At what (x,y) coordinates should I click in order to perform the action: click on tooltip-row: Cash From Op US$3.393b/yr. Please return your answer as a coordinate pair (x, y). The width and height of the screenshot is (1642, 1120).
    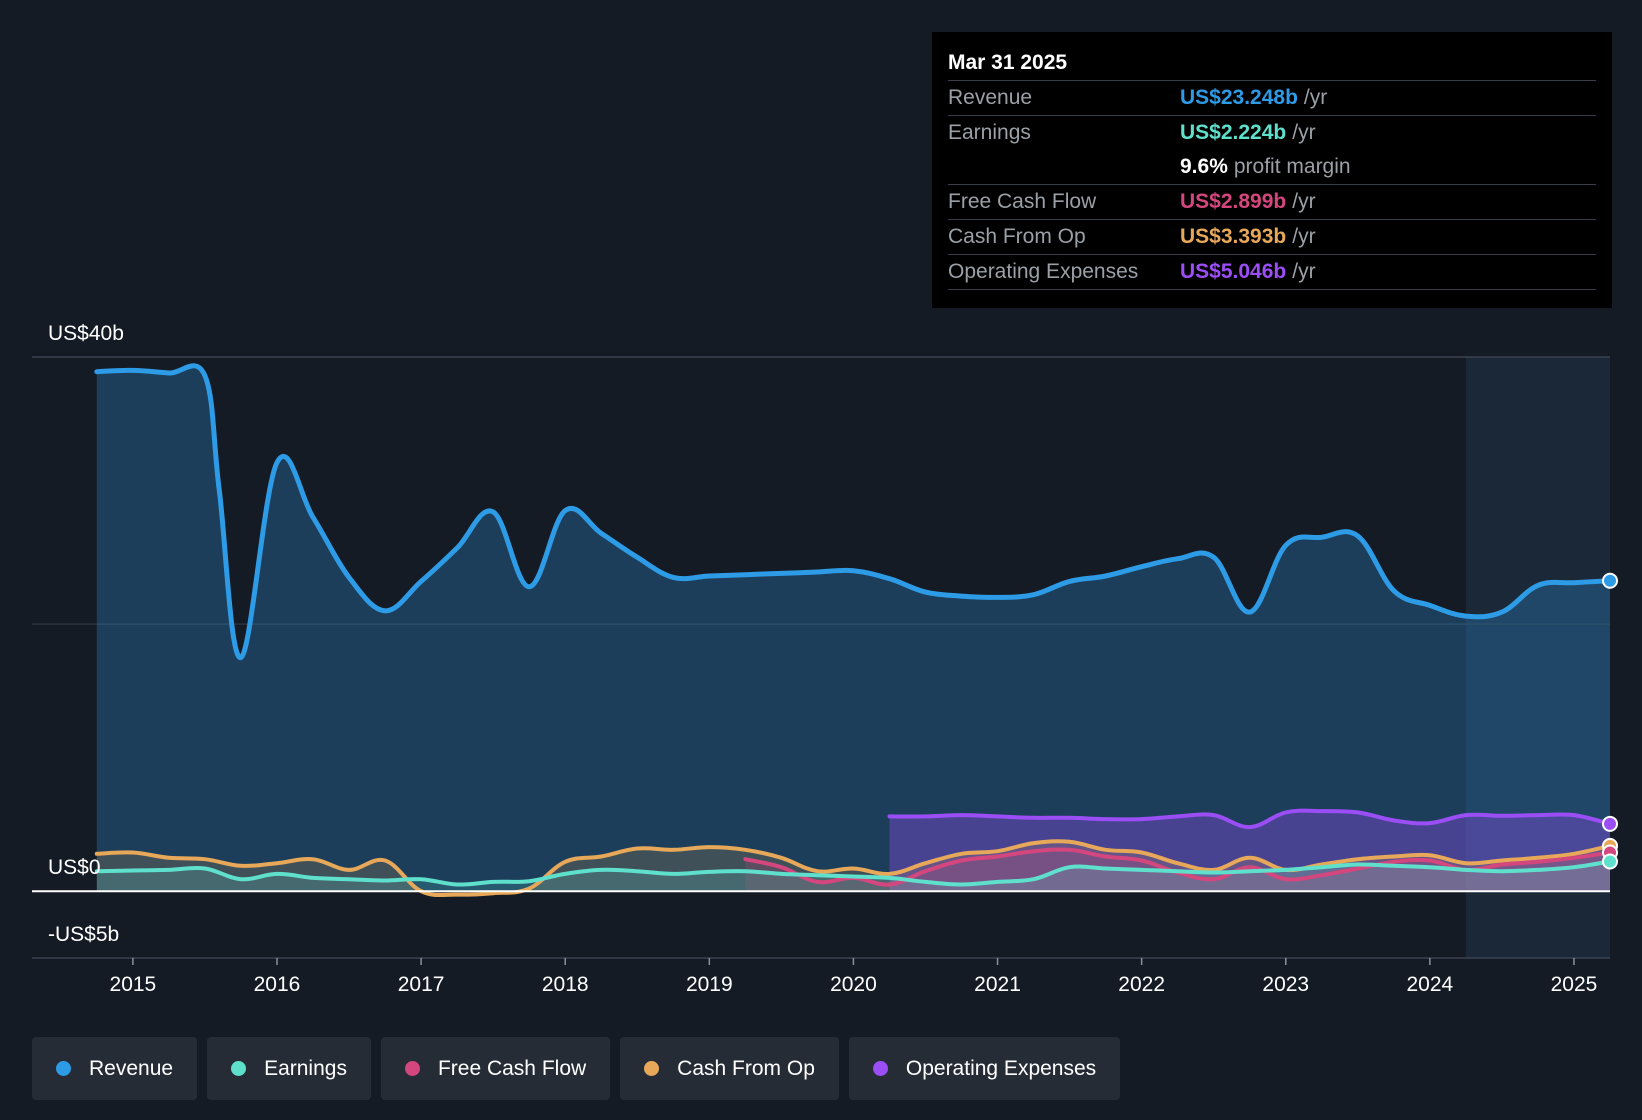
    Looking at the image, I should click on (1272, 236).